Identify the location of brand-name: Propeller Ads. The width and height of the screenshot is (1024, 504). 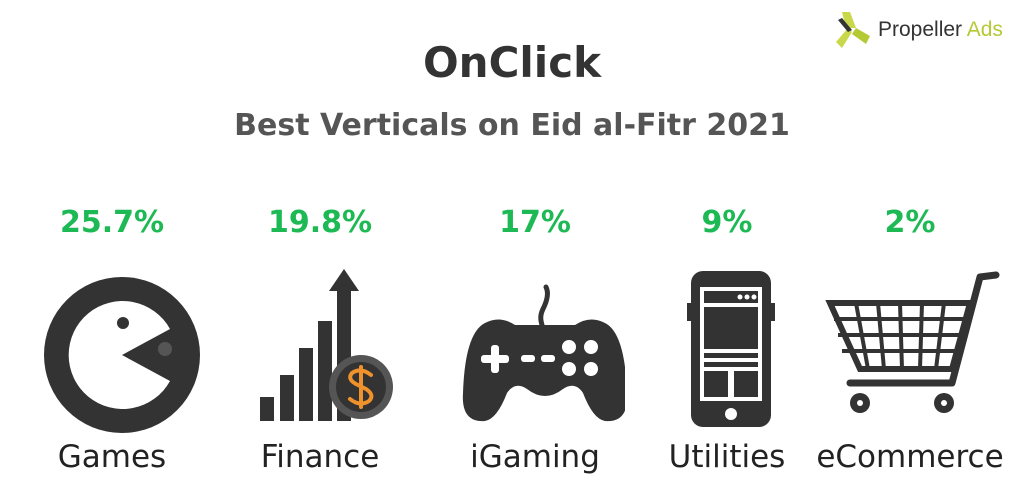
(940, 30).